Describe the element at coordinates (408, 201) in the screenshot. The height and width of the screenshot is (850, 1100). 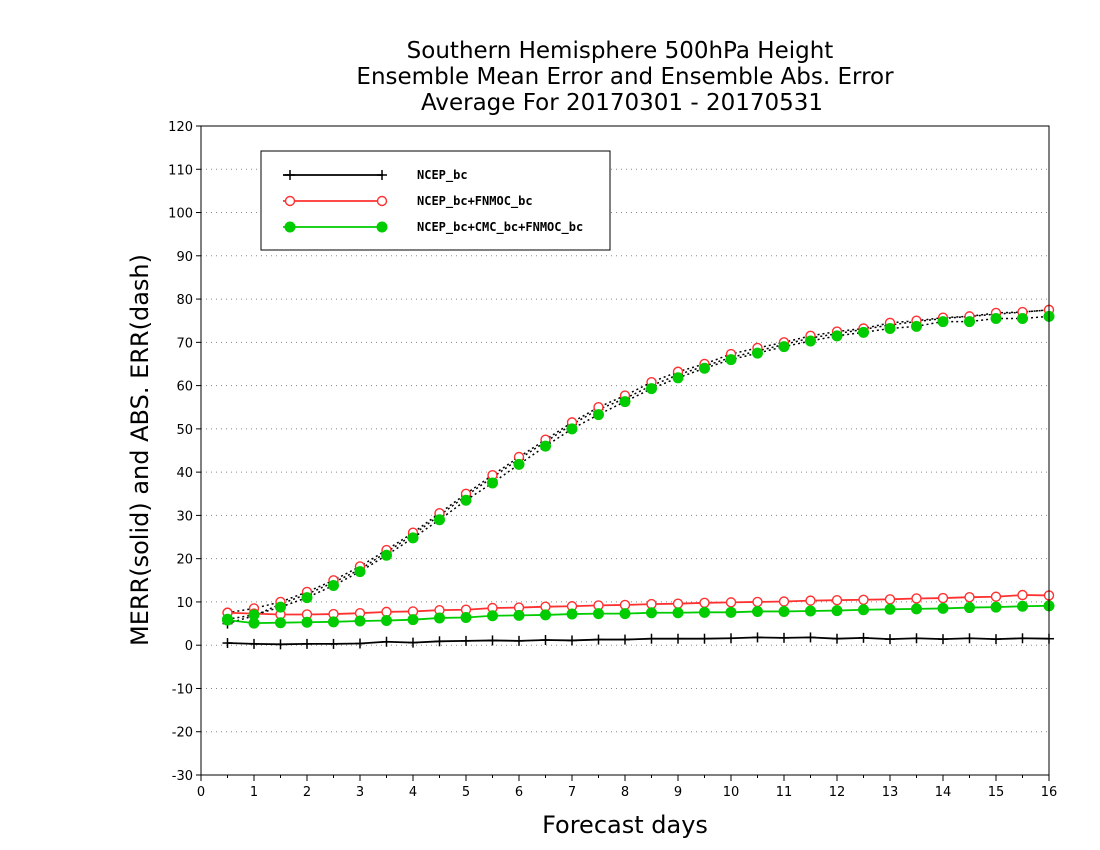
I see `legend-entry: NCEP_bc+FNMOC_bc` at that location.